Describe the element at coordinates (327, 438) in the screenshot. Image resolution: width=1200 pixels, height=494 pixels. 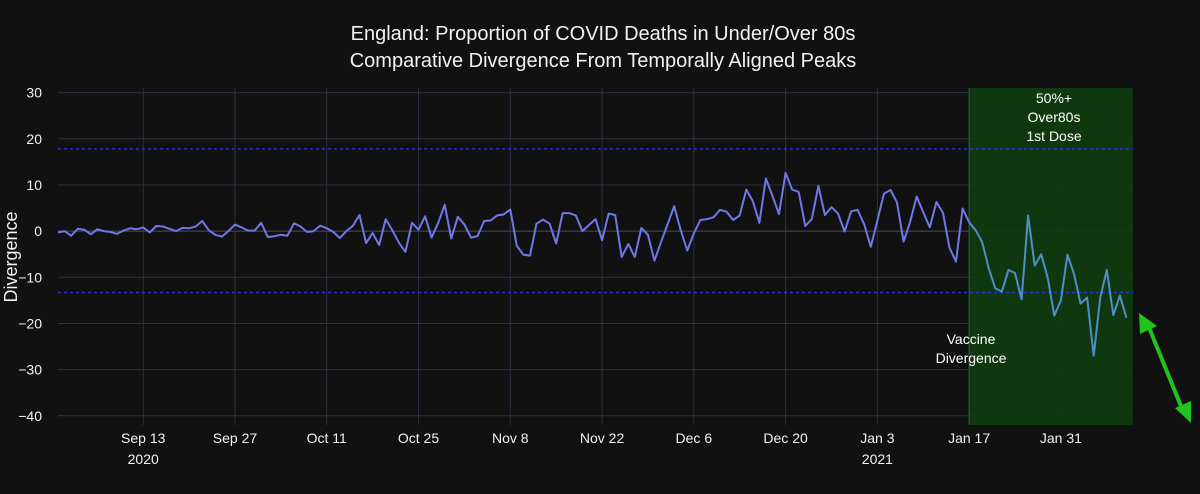
I see `x-tick-label: Oct 11` at that location.